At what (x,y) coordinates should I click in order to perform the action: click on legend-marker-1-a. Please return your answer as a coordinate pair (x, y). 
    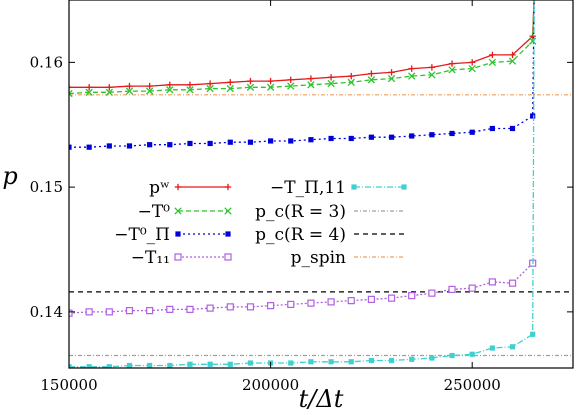
    Looking at the image, I should click on (178, 187).